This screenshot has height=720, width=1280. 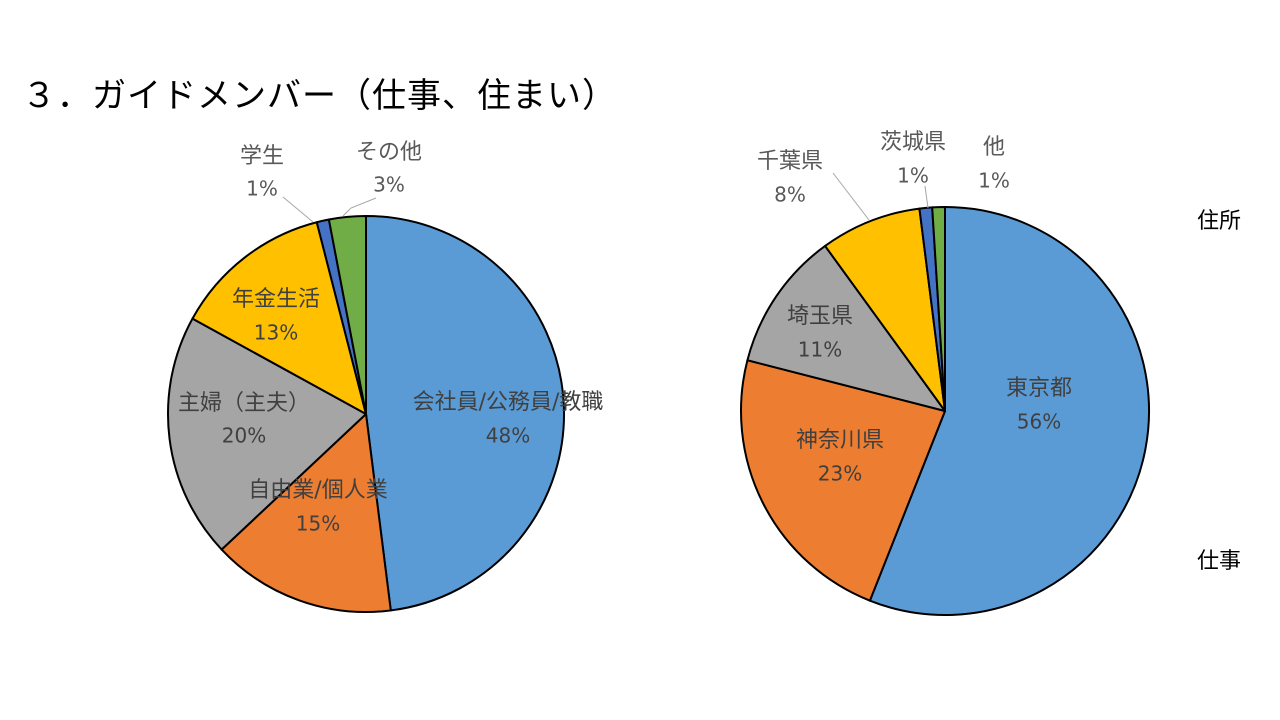 What do you see at coordinates (820, 350) in the screenshot?
I see `pie1-slice-percent-2: 11%` at bounding box center [820, 350].